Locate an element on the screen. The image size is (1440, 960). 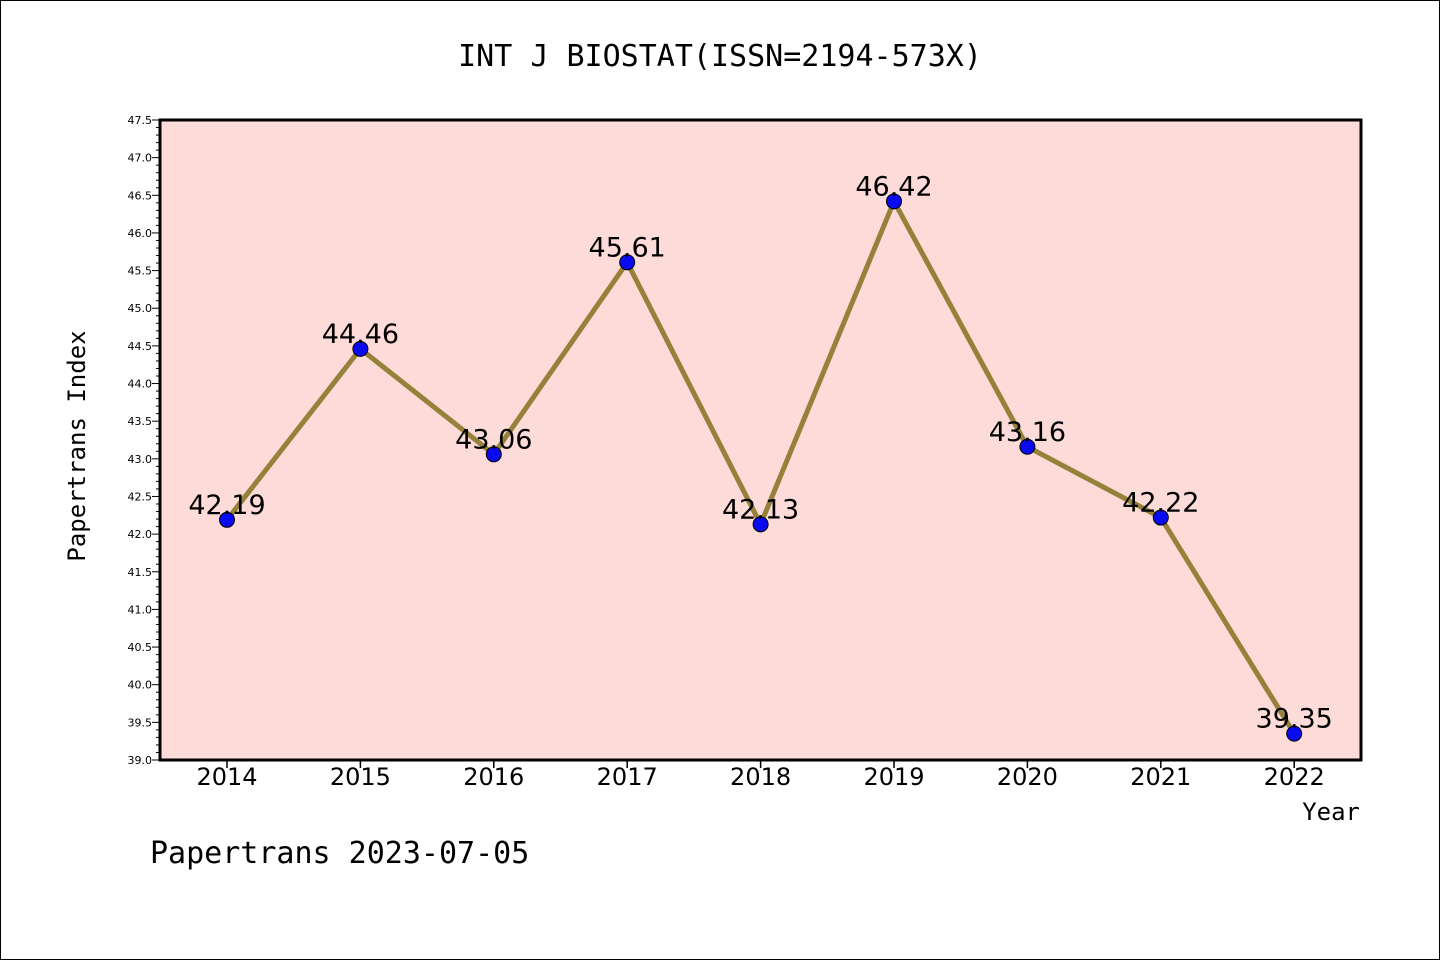
y-tick-label: 46.5 is located at coordinates (140, 195).